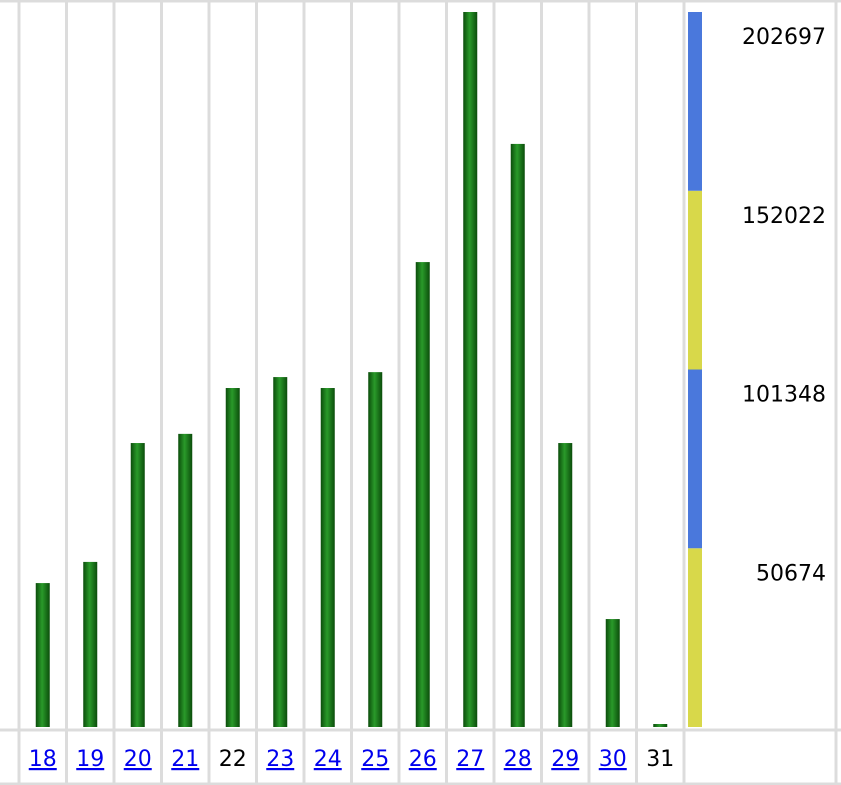 The width and height of the screenshot is (841, 785). What do you see at coordinates (565, 759) in the screenshot?
I see `day-link: 29` at bounding box center [565, 759].